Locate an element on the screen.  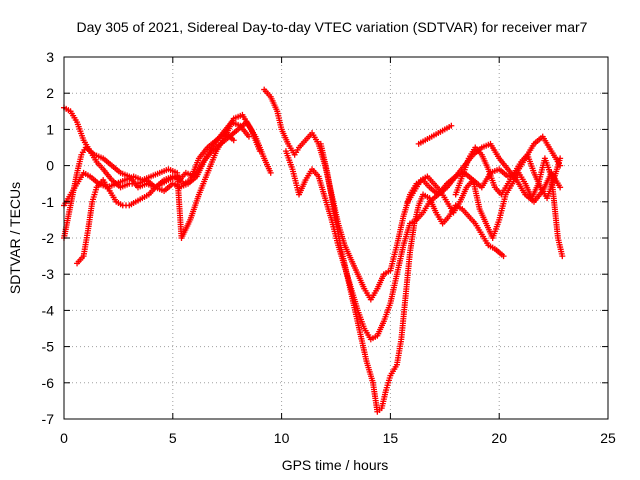
series-track-j is located at coordinates (508, 173).